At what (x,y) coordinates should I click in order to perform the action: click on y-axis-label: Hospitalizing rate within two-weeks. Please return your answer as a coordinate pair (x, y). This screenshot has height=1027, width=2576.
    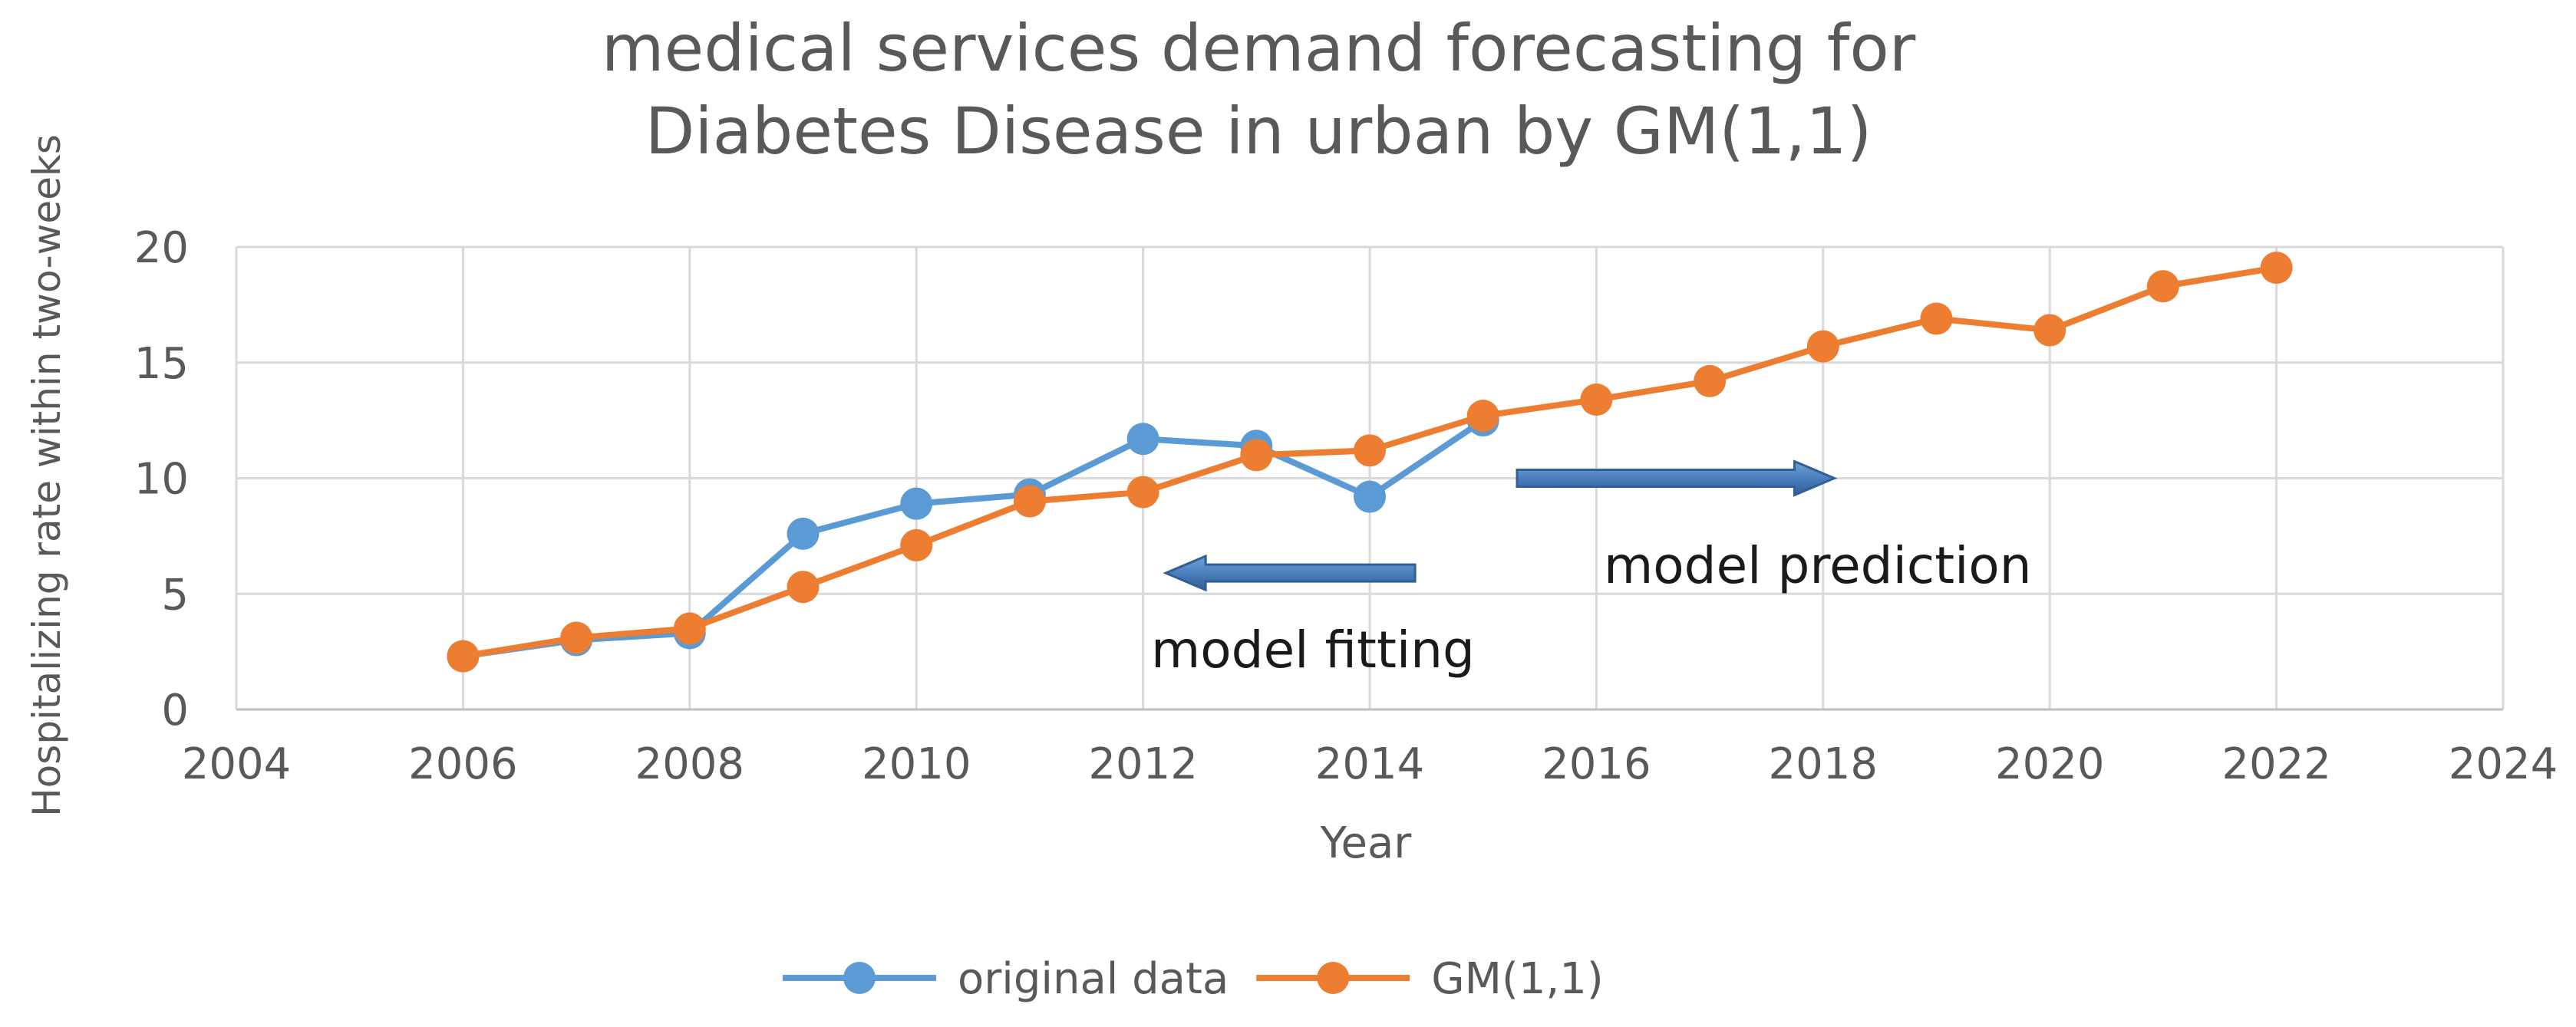
    Looking at the image, I should click on (47, 476).